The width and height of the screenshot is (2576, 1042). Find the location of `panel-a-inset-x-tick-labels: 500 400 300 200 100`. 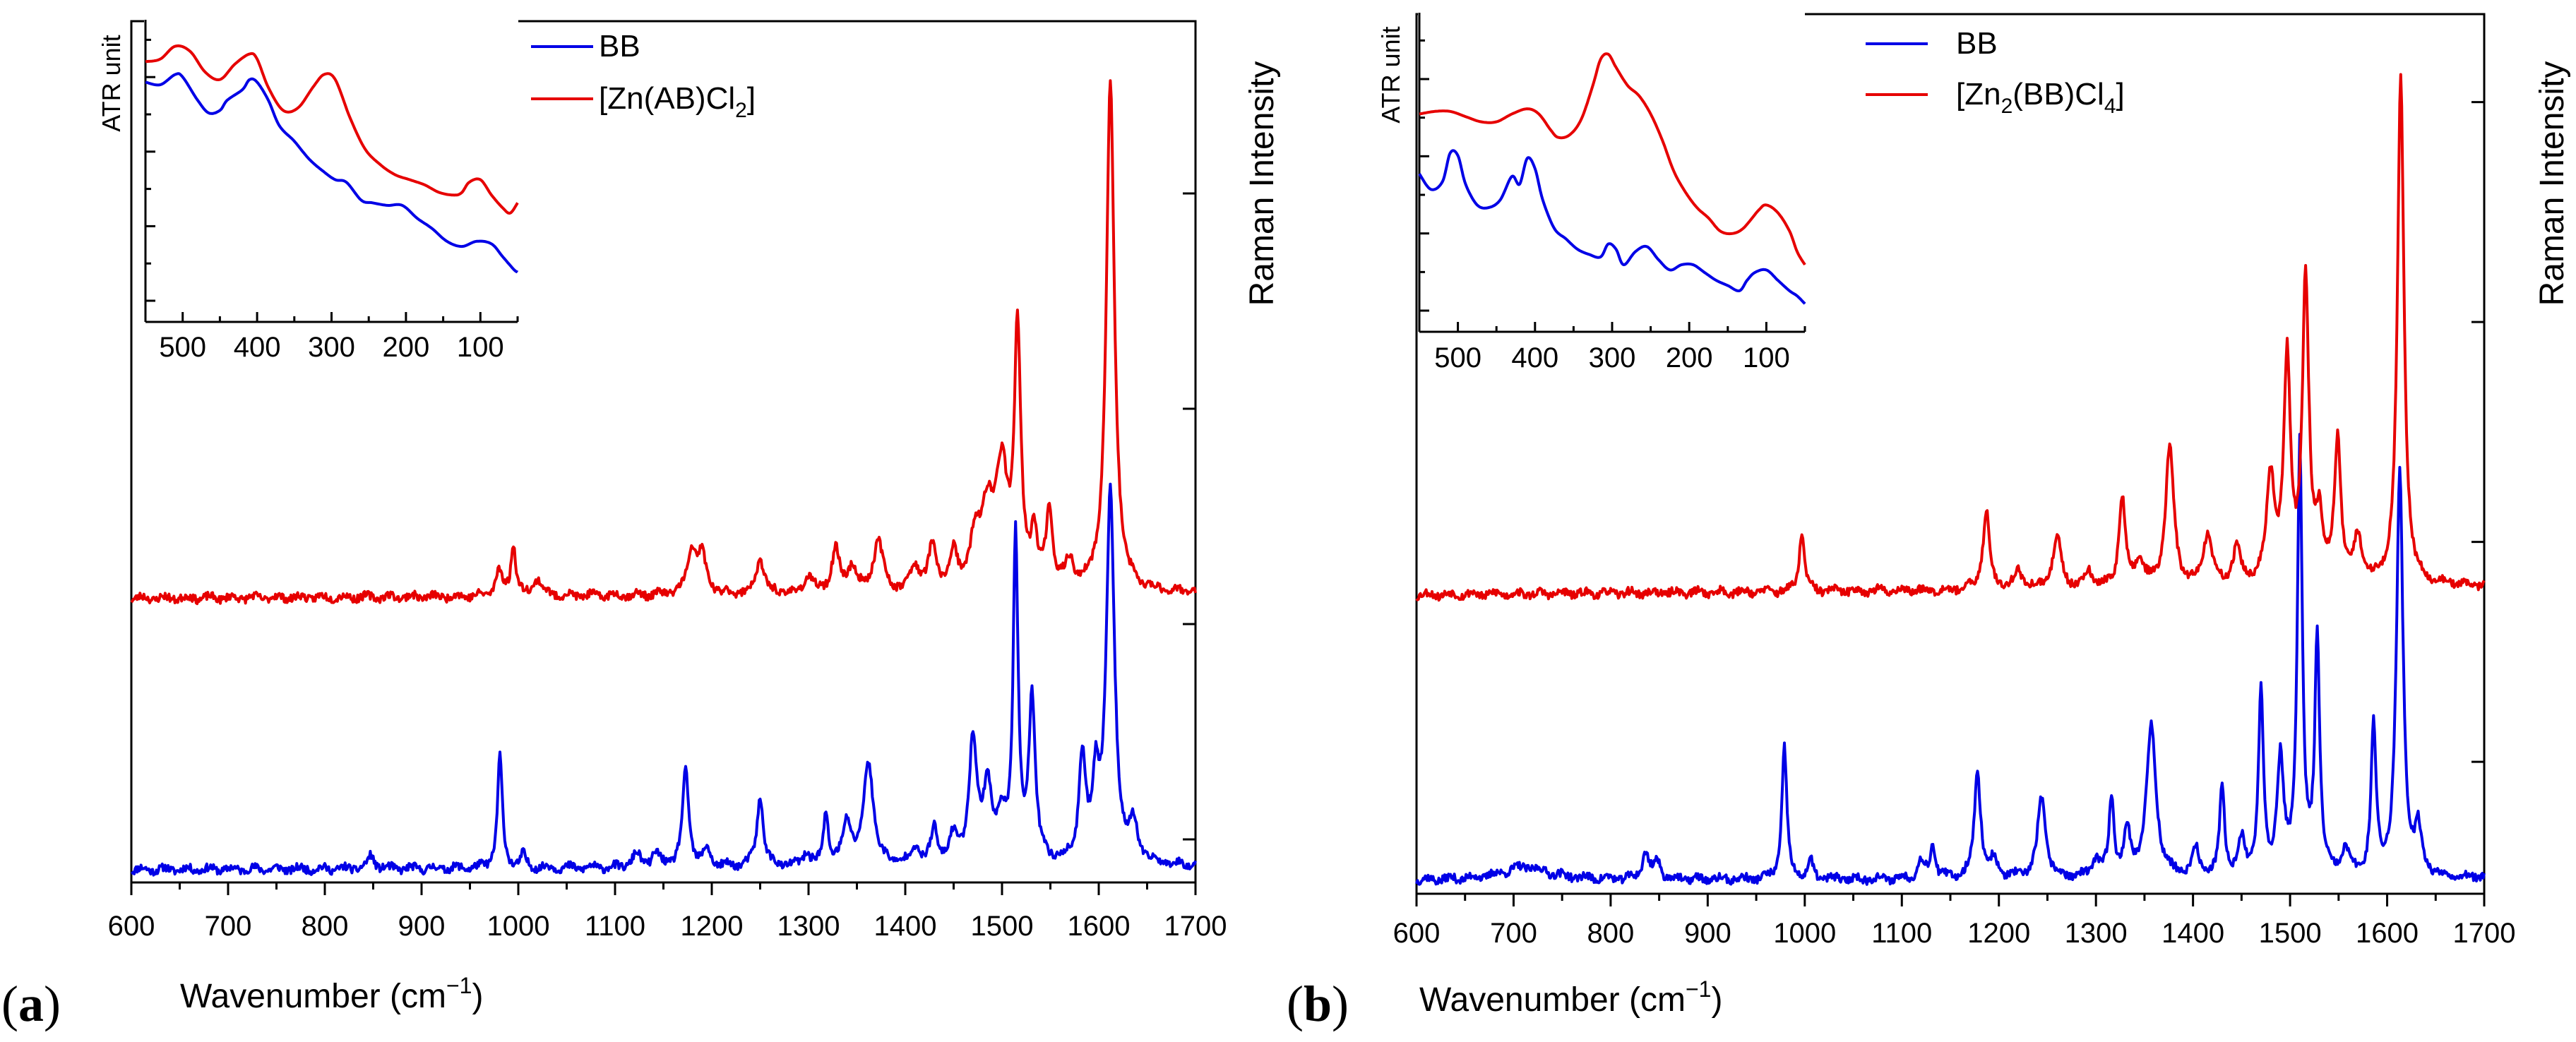

panel-a-inset-x-tick-labels: 500 400 300 200 100 is located at coordinates (331, 347).